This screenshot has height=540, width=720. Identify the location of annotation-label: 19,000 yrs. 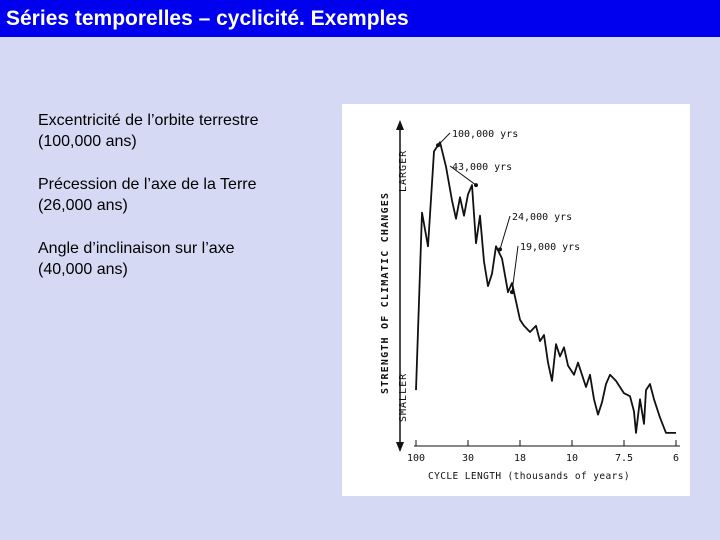
(550, 247).